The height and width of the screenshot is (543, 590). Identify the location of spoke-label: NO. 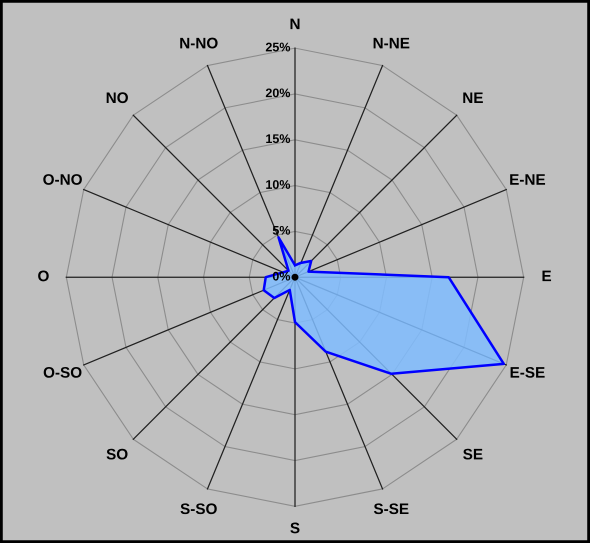
(117, 98).